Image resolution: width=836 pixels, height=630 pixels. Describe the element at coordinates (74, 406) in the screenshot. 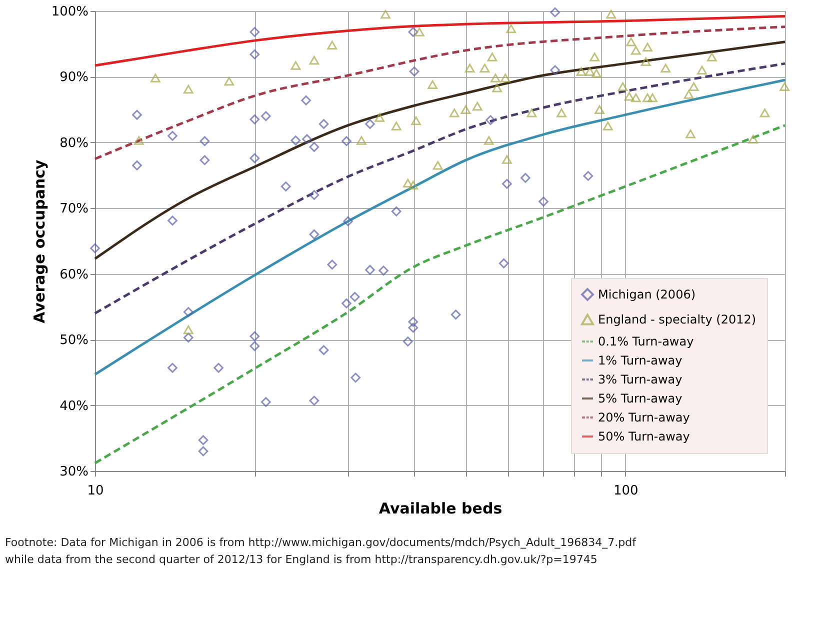

I see `y-tick-label: 40%` at that location.